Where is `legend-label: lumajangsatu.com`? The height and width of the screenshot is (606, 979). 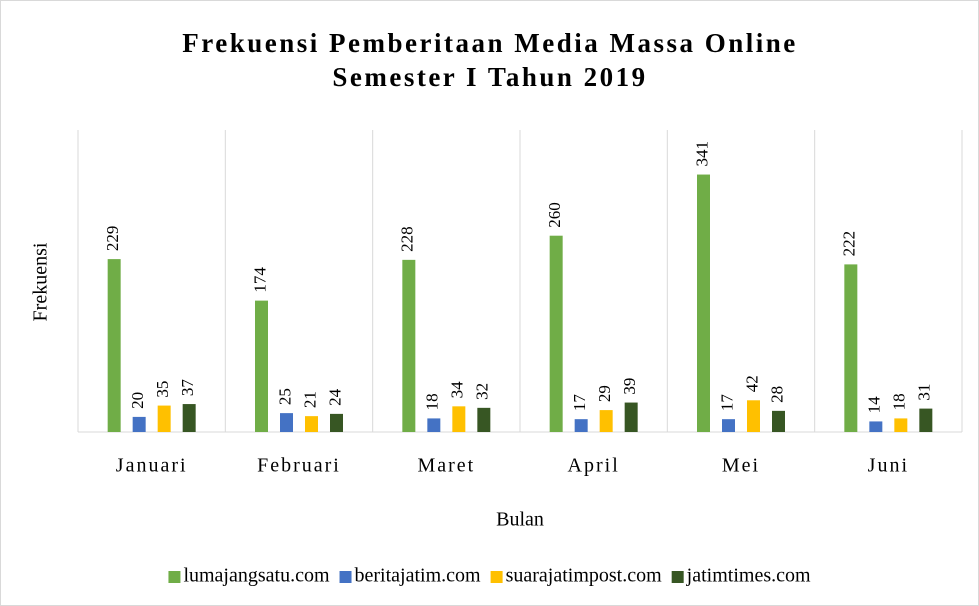
legend-label: lumajangsatu.com is located at coordinates (256, 576).